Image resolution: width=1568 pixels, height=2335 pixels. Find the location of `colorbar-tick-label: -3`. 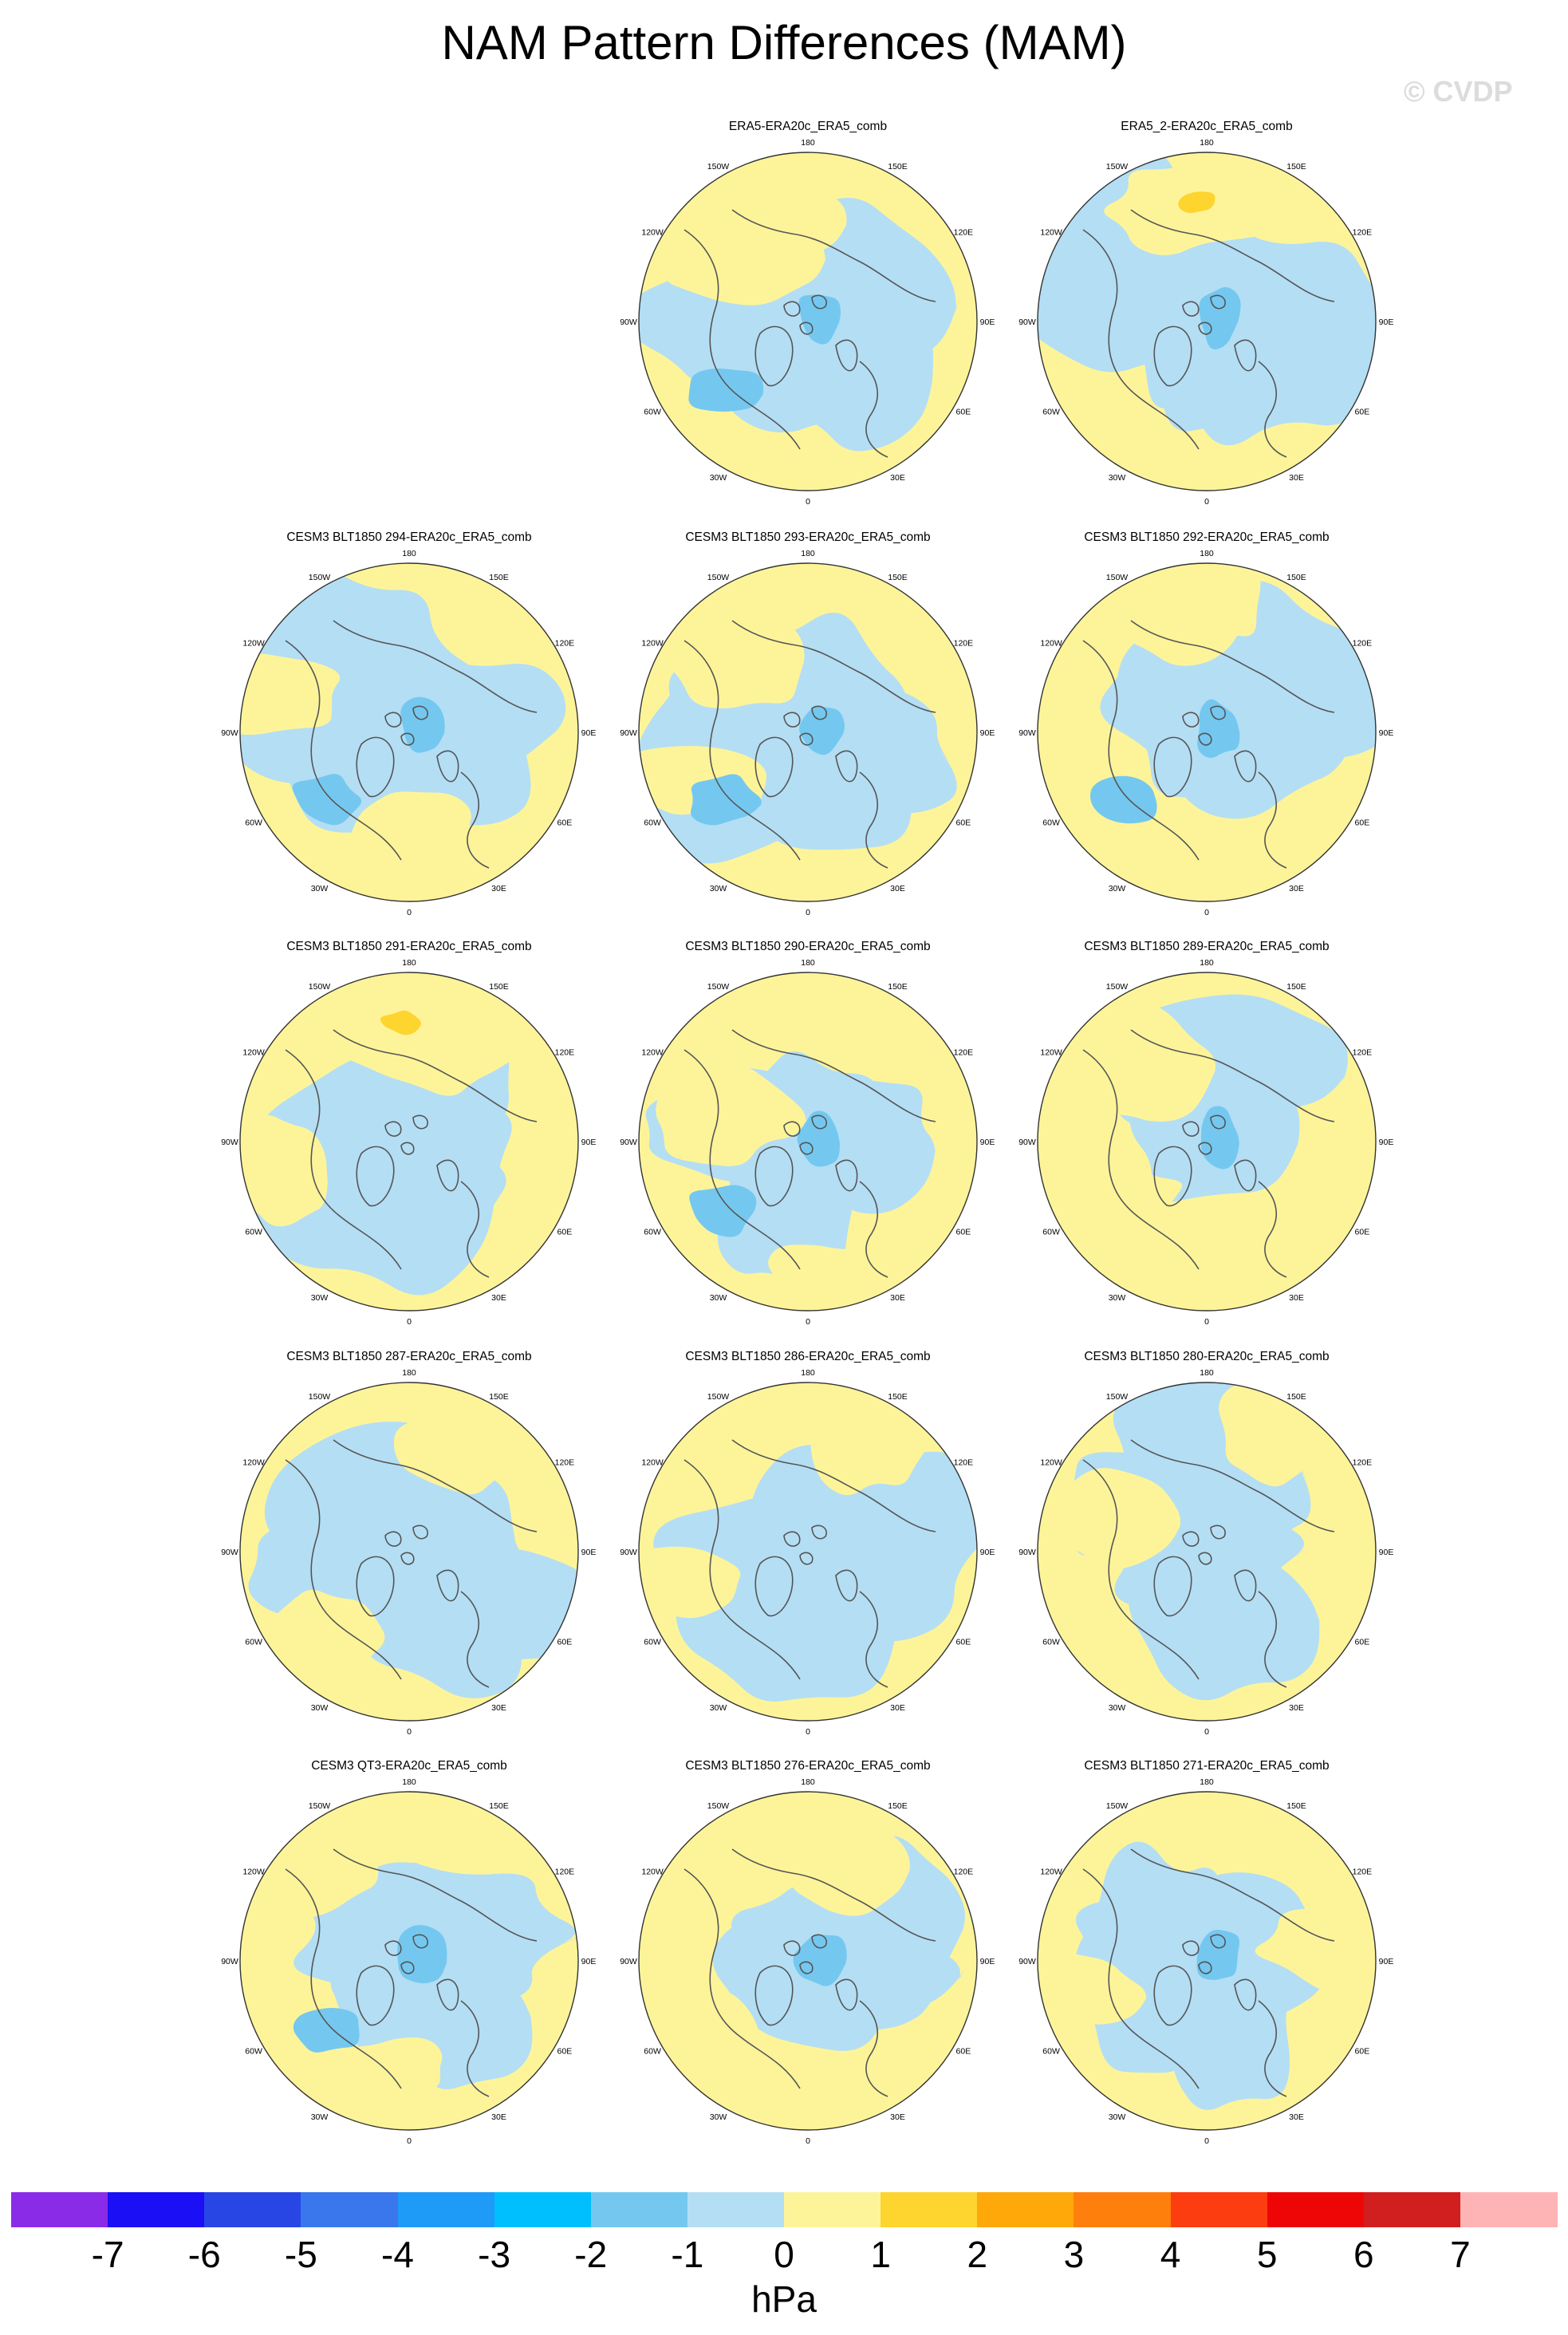

colorbar-tick-label: -3 is located at coordinates (494, 2254).